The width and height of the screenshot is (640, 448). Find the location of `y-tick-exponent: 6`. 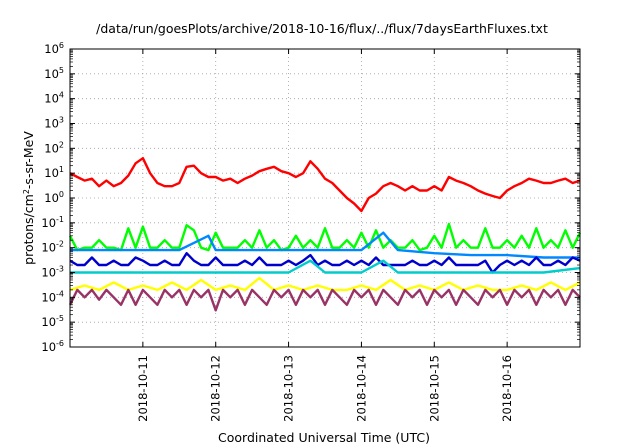

y-tick-exponent: 6 is located at coordinates (61, 45).